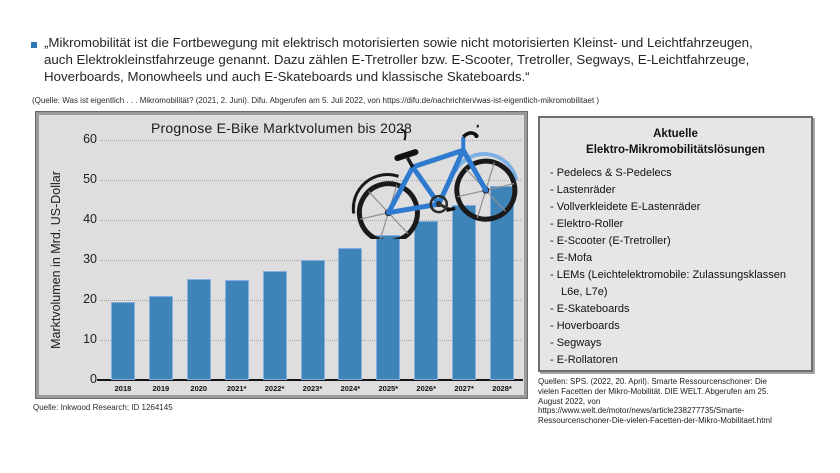 The image size is (840, 473). Describe the element at coordinates (611, 173) in the screenshot. I see `list-item: - Pedelecs & S-Pedelecs` at that location.